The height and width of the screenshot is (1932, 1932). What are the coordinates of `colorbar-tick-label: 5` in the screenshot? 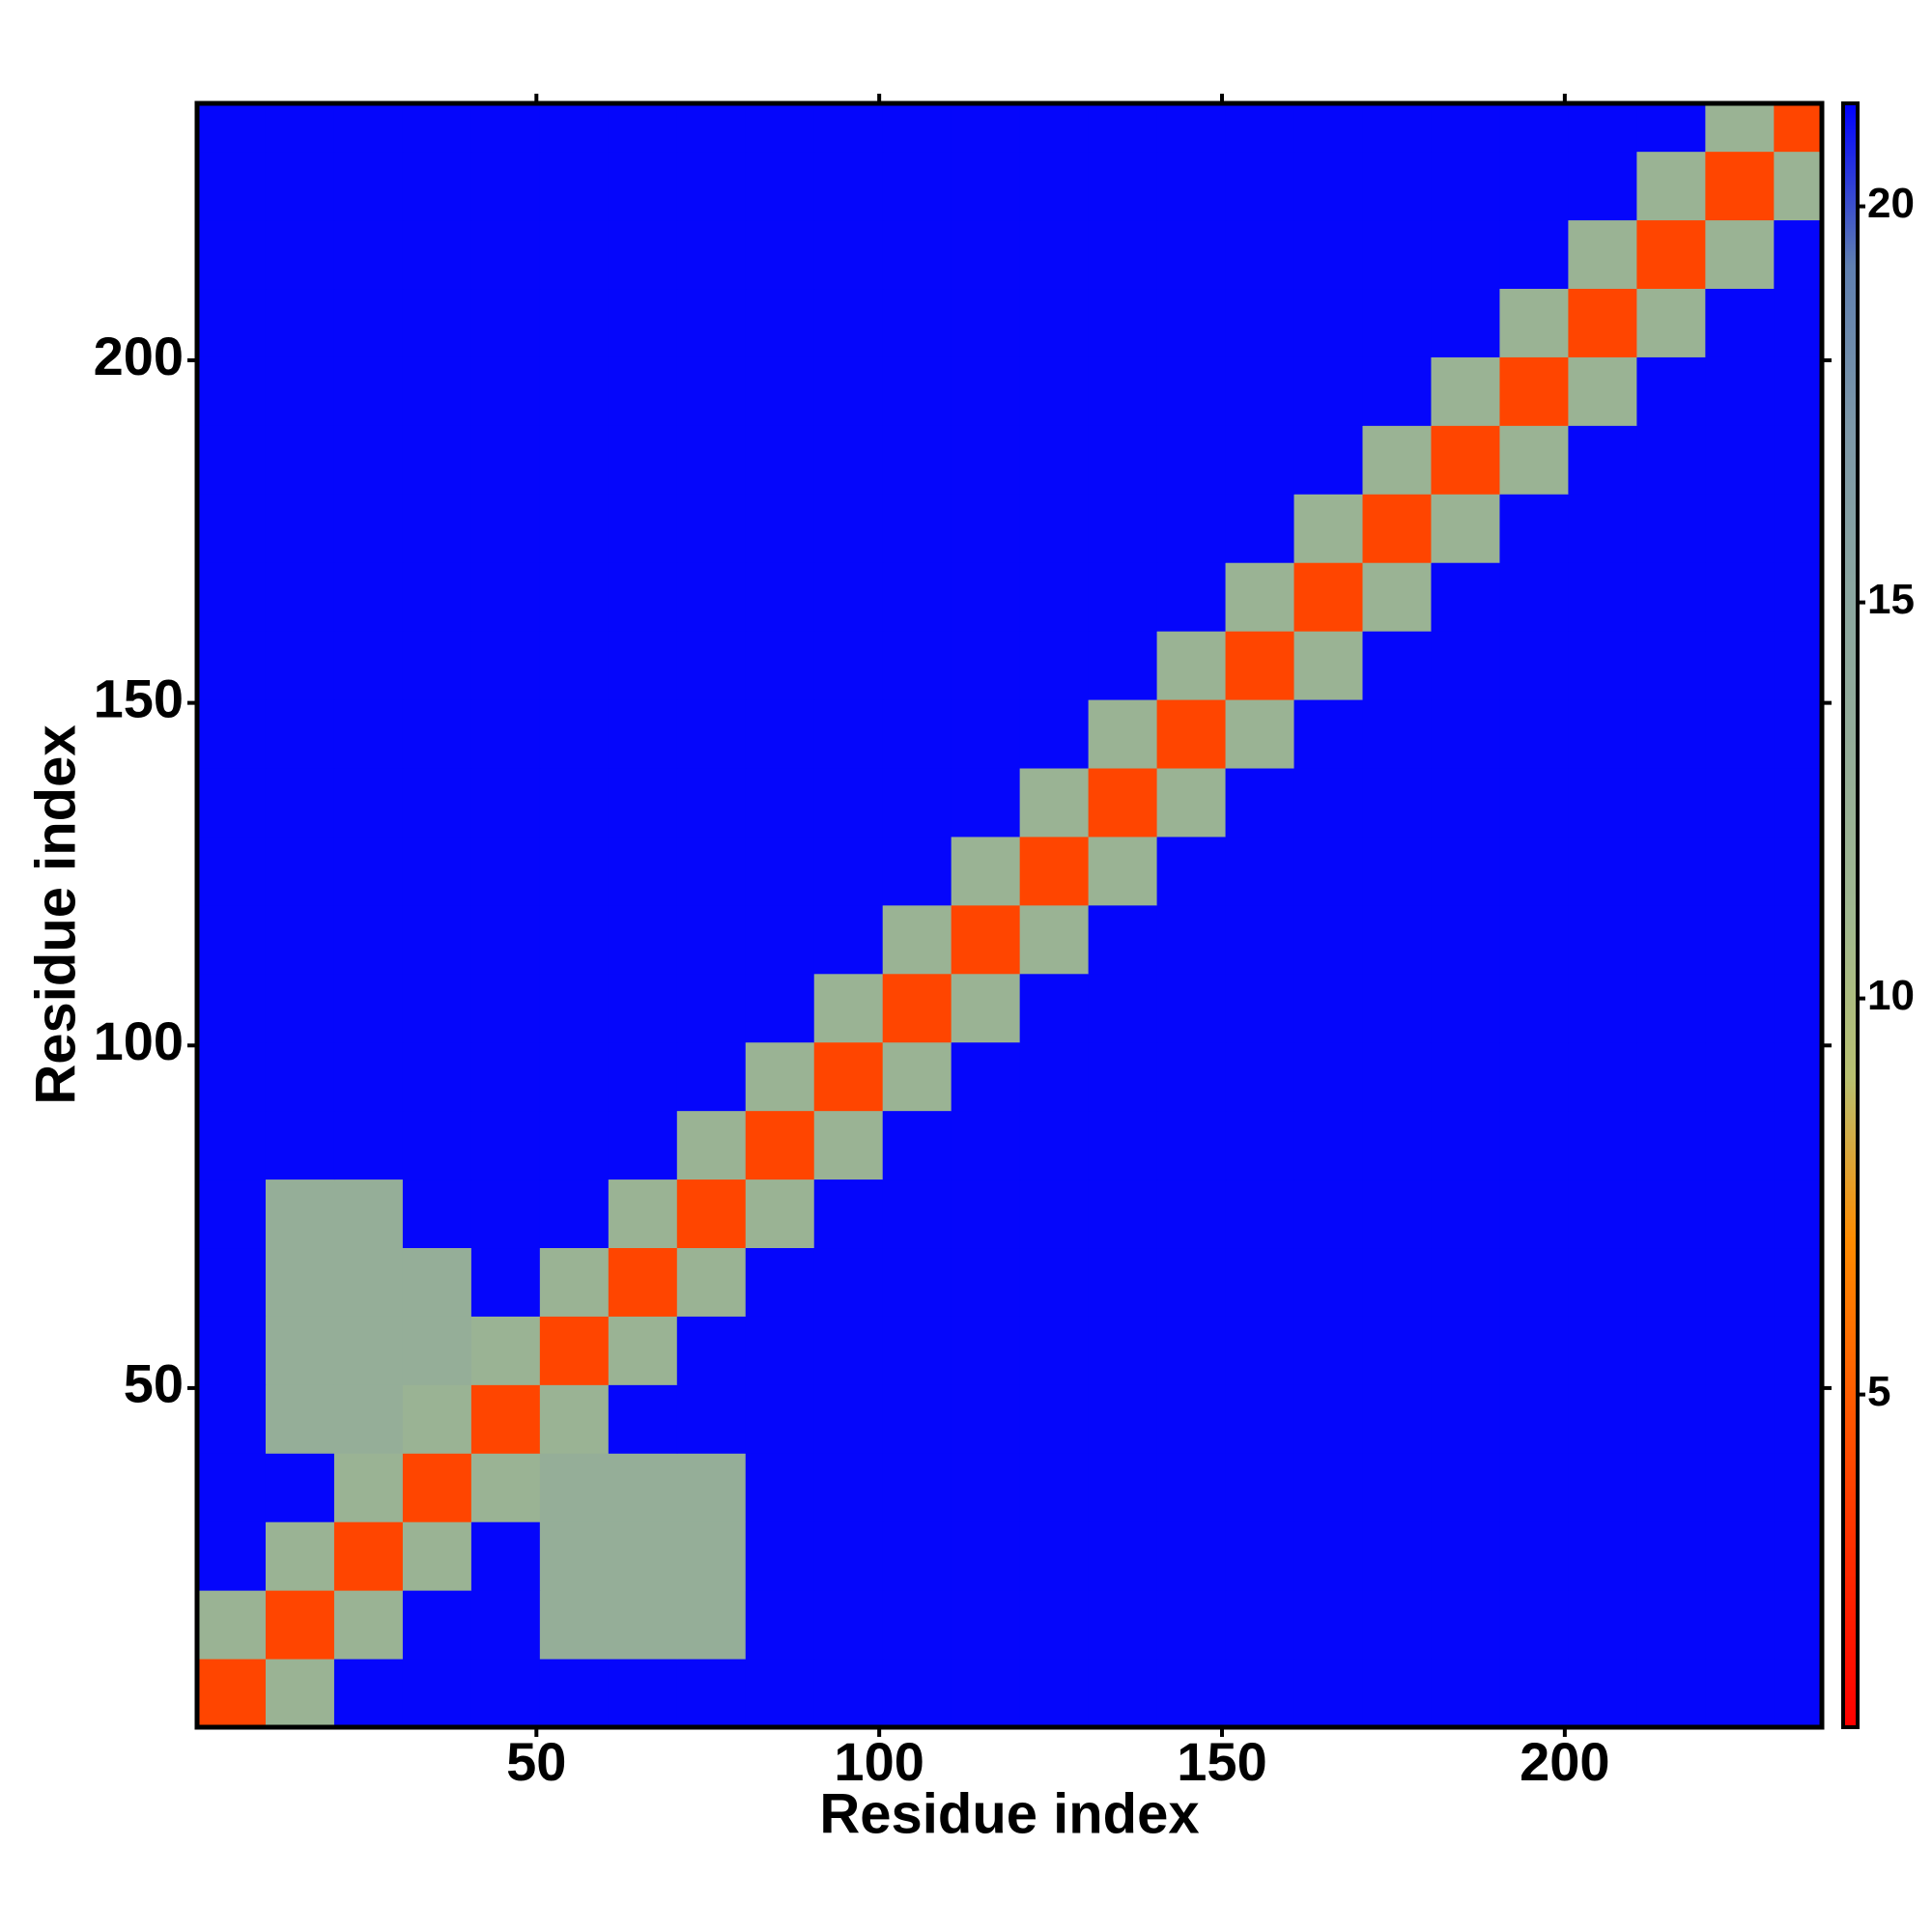 It's located at (1878, 1391).